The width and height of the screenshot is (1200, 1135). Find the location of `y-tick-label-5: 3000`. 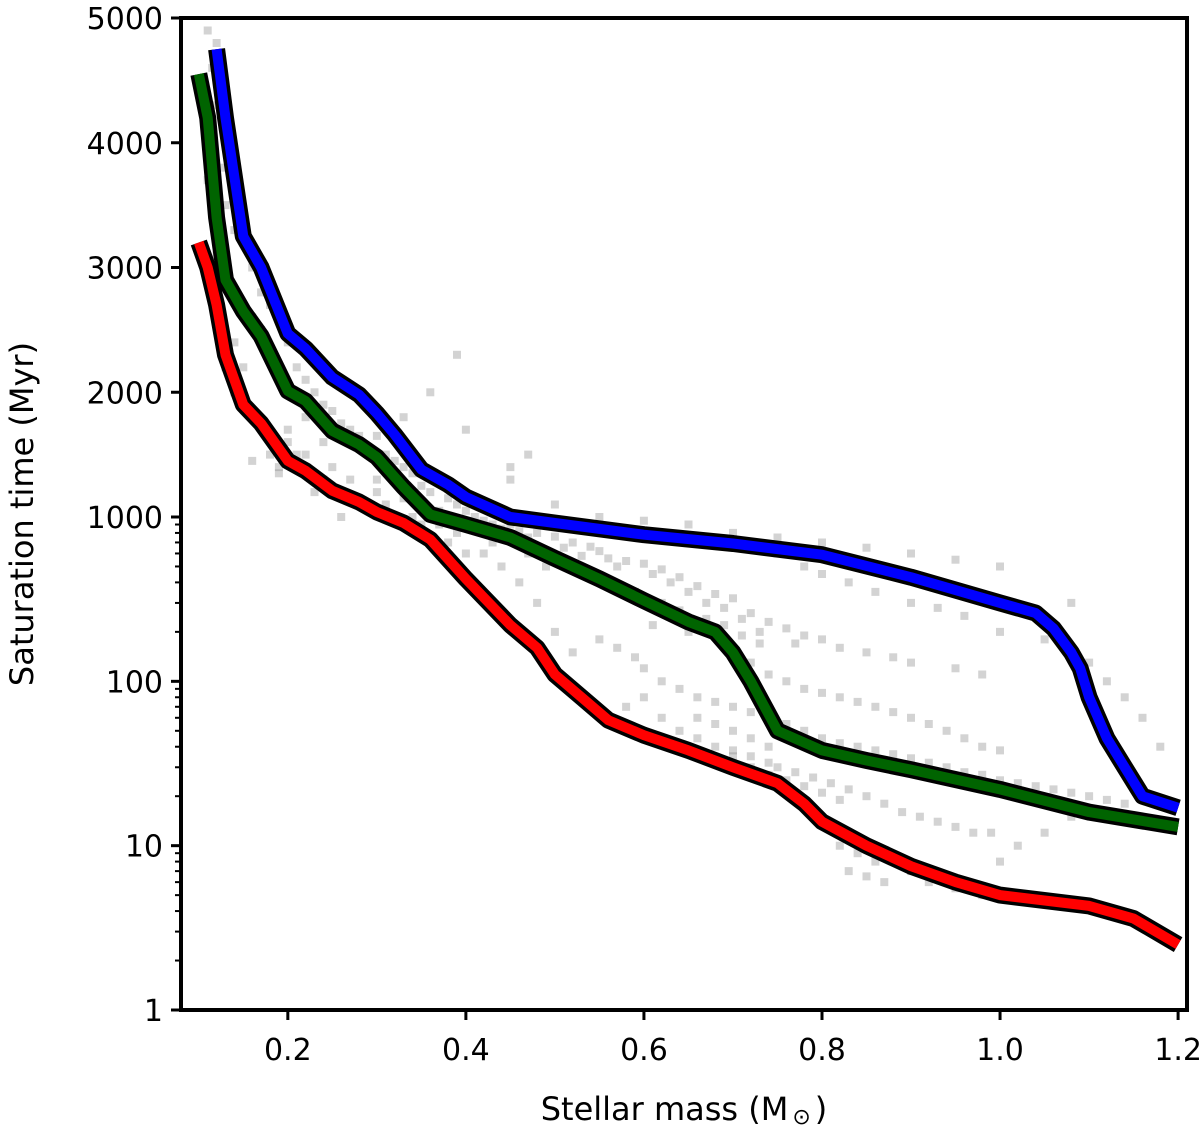

y-tick-label-5: 3000 is located at coordinates (125, 269).